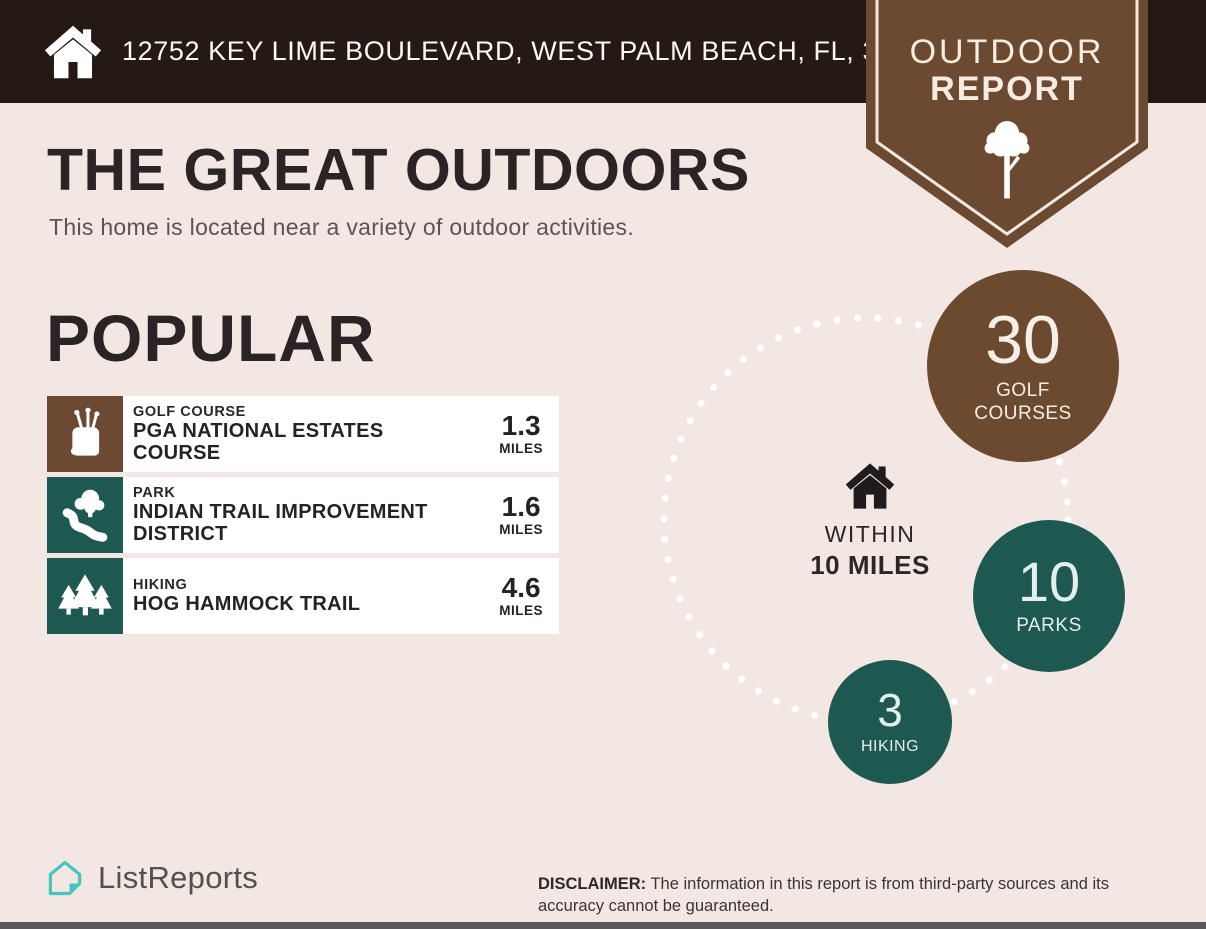  Describe the element at coordinates (85, 515) in the screenshot. I see `park-icon` at that location.